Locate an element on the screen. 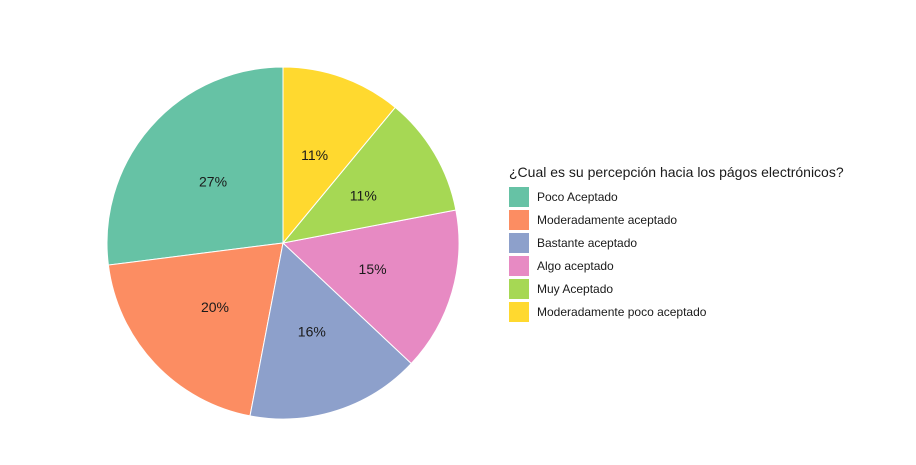  legend-label: Algo aceptado is located at coordinates (575, 265).